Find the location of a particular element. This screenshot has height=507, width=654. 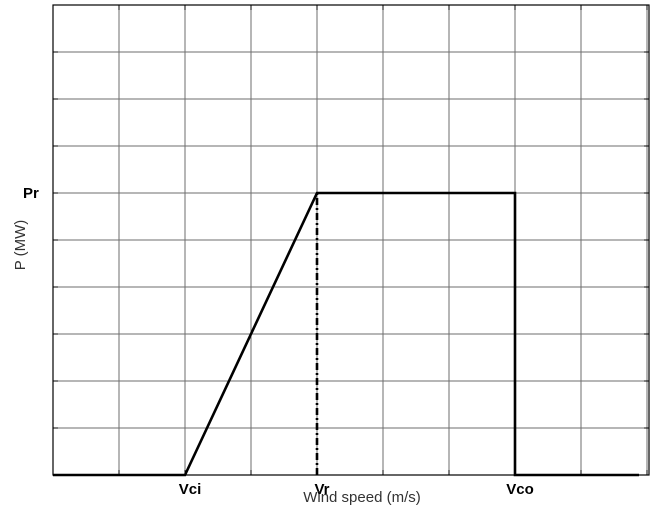

x-axis-label: Wind speed (m/s) is located at coordinates (362, 497).